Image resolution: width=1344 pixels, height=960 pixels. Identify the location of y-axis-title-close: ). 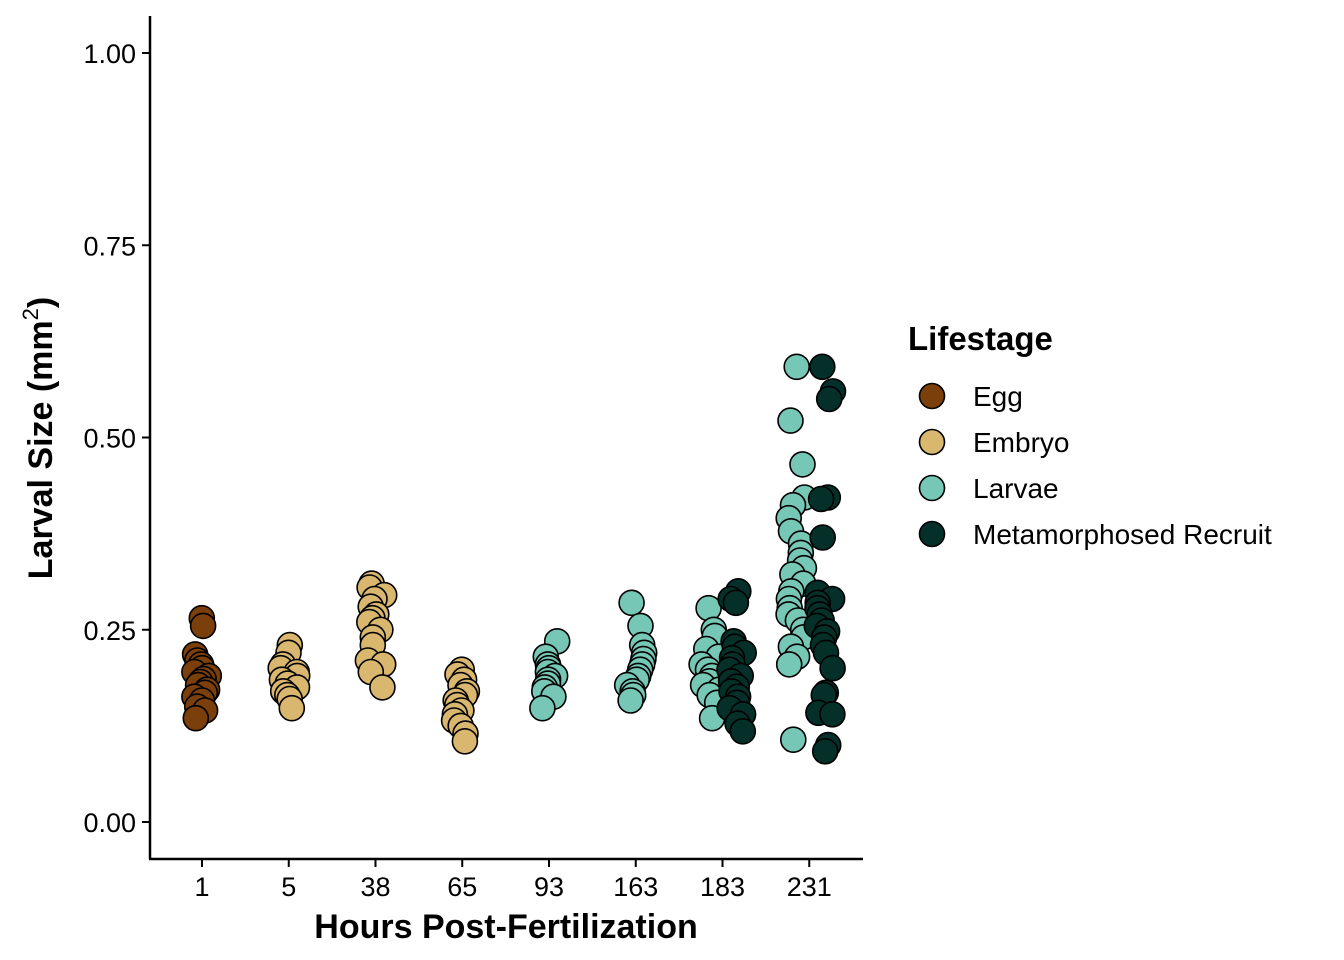
(41, 302).